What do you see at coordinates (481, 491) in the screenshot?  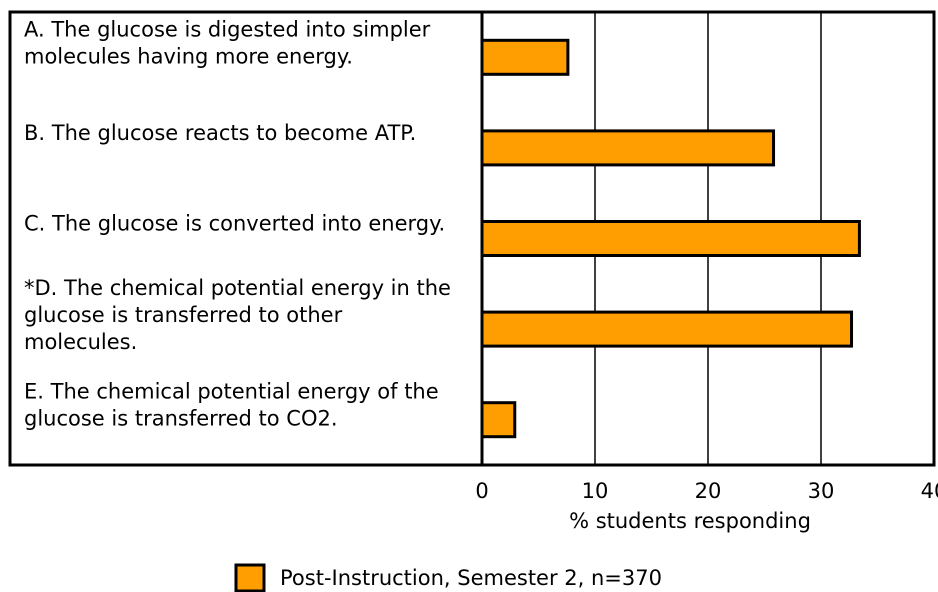 I see `x-tick-label: 0` at bounding box center [481, 491].